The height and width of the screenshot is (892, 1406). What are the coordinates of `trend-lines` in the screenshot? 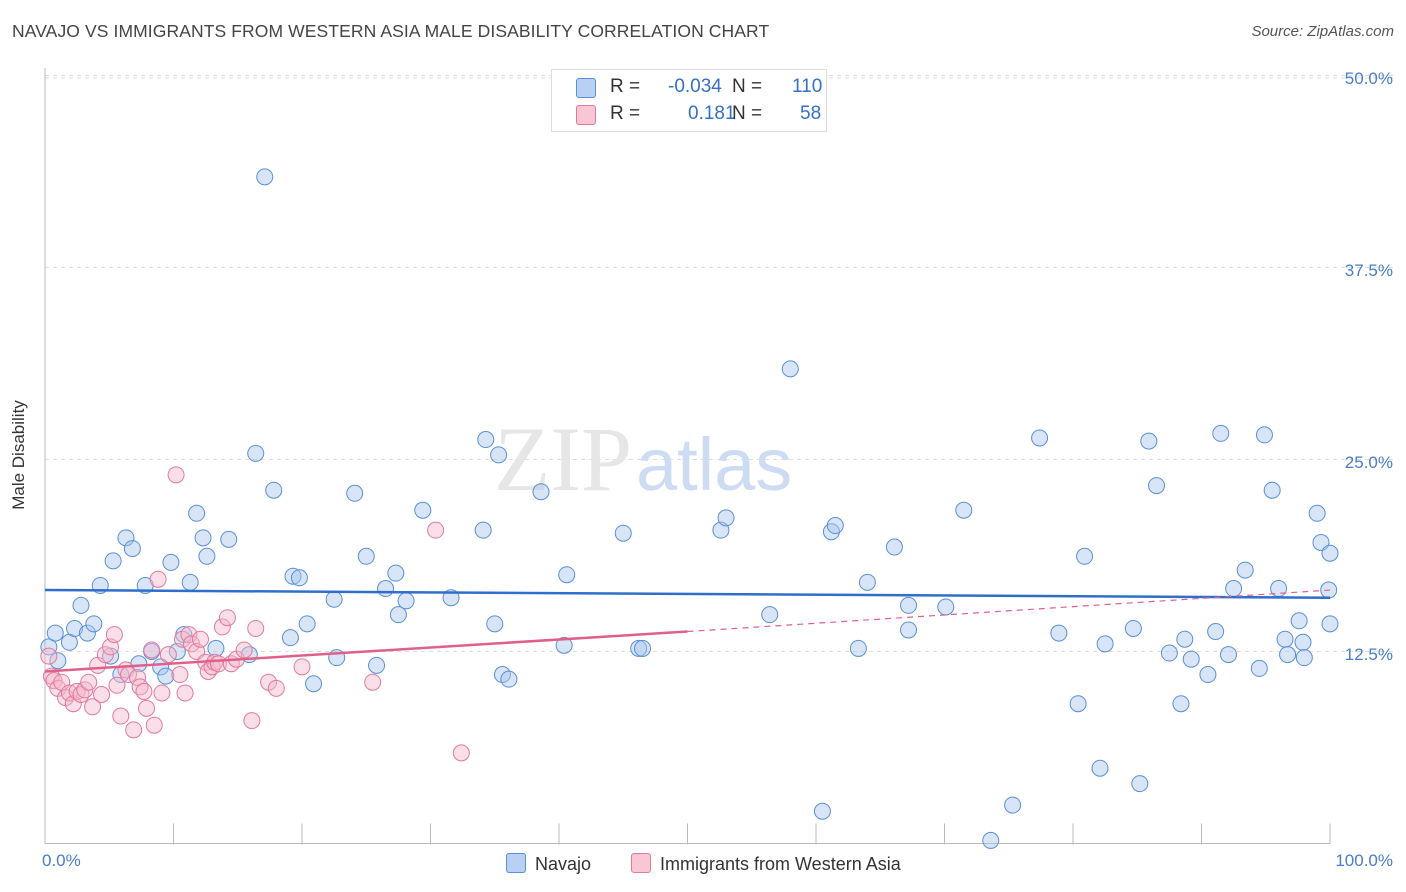 It's located at (687, 630).